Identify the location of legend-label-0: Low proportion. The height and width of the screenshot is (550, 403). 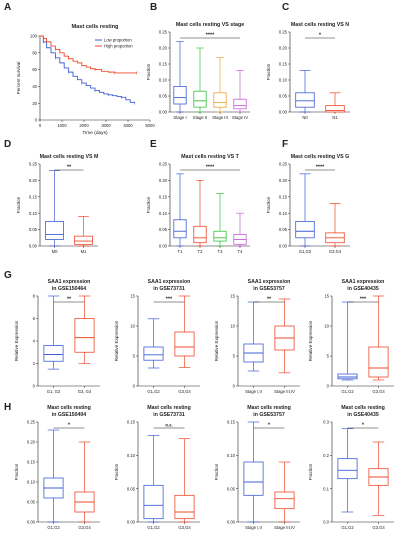
(118, 40).